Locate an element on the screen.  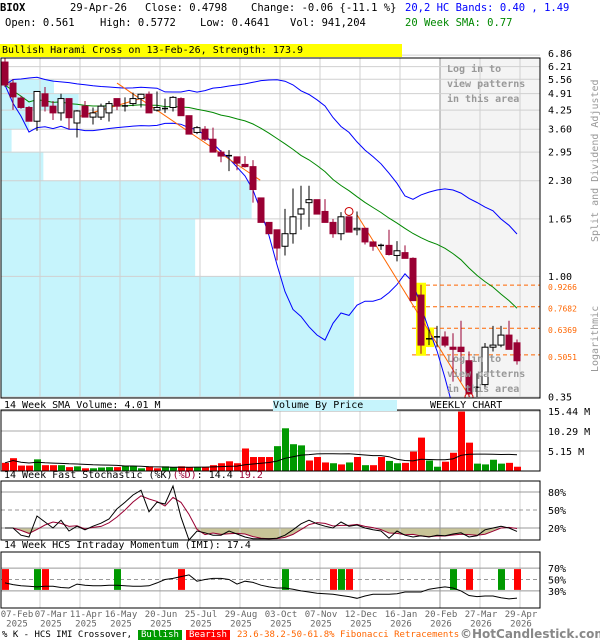
crossover-legend: % K - HCS IMI Crossover, is located at coordinates (67, 635).